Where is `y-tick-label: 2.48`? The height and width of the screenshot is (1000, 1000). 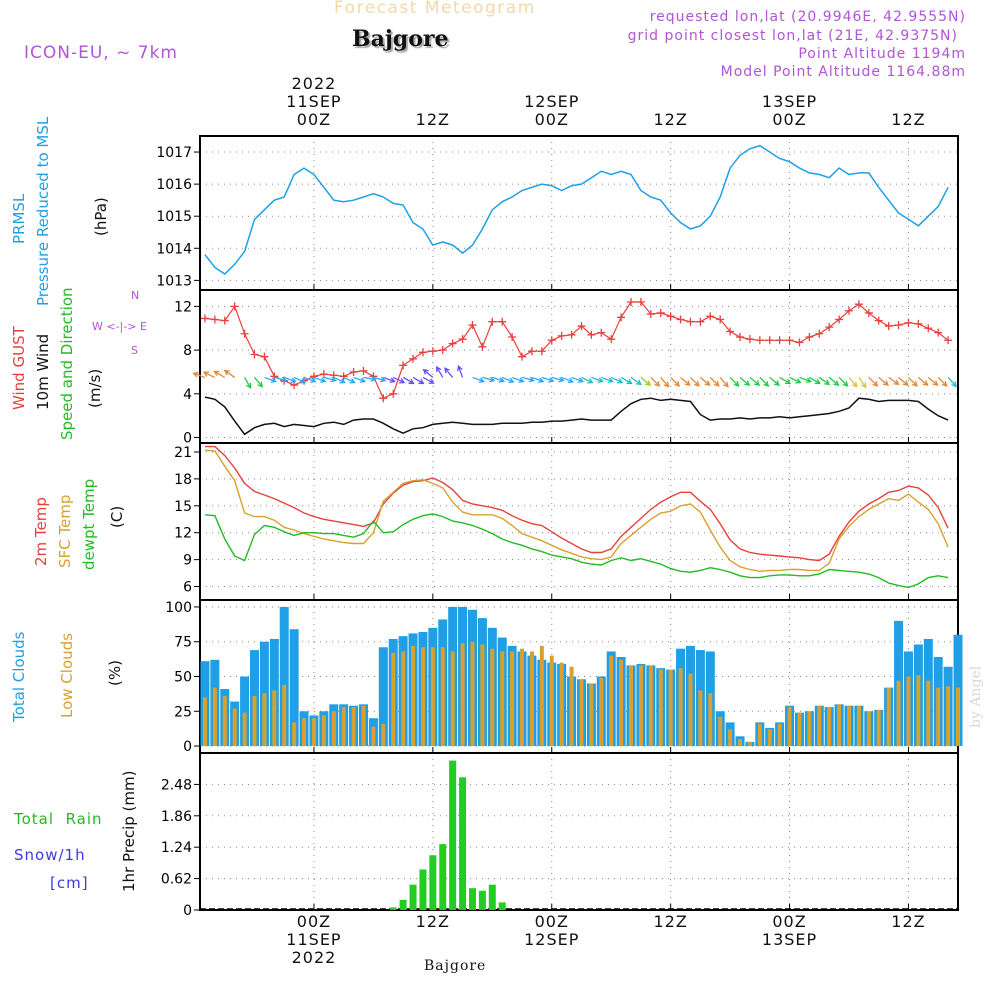 y-tick-label: 2.48 is located at coordinates (176, 785).